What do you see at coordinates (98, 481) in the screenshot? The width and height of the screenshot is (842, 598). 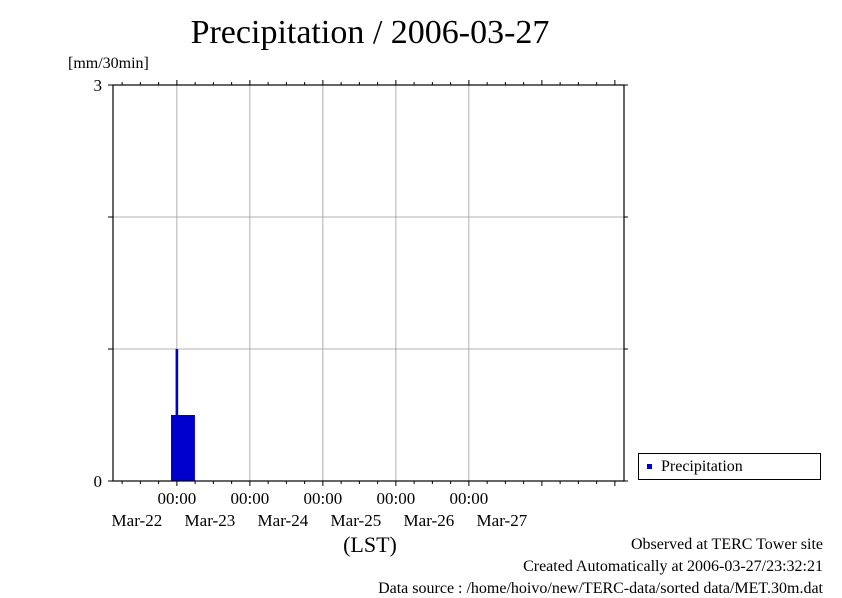 I see `y-tick-label-min: 0` at bounding box center [98, 481].